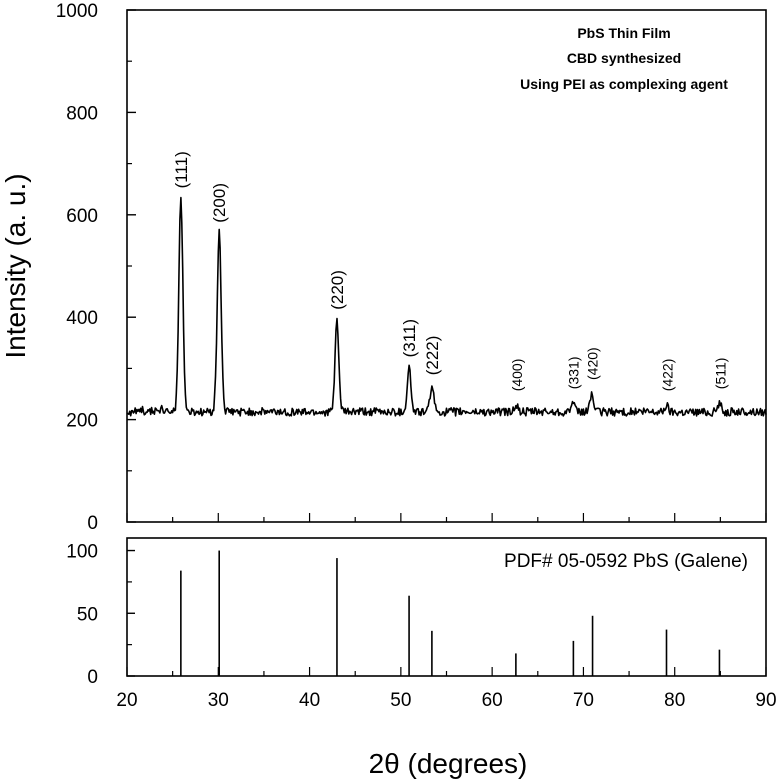 The image size is (780, 782). I want to click on bottom-y-tick-label: 50, so click(87, 614).